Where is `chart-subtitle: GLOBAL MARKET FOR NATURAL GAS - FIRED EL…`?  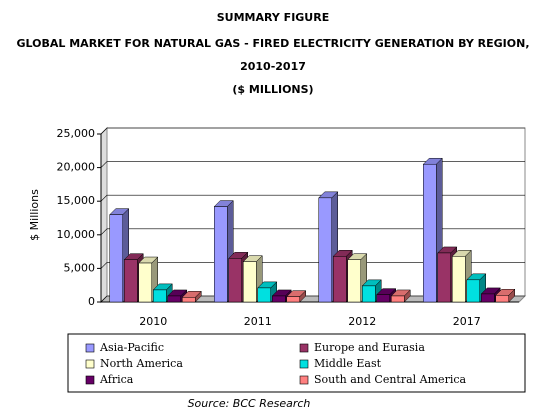 chart-subtitle: GLOBAL MARKET FOR NATURAL GAS - FIRED EL… is located at coordinates (273, 43).